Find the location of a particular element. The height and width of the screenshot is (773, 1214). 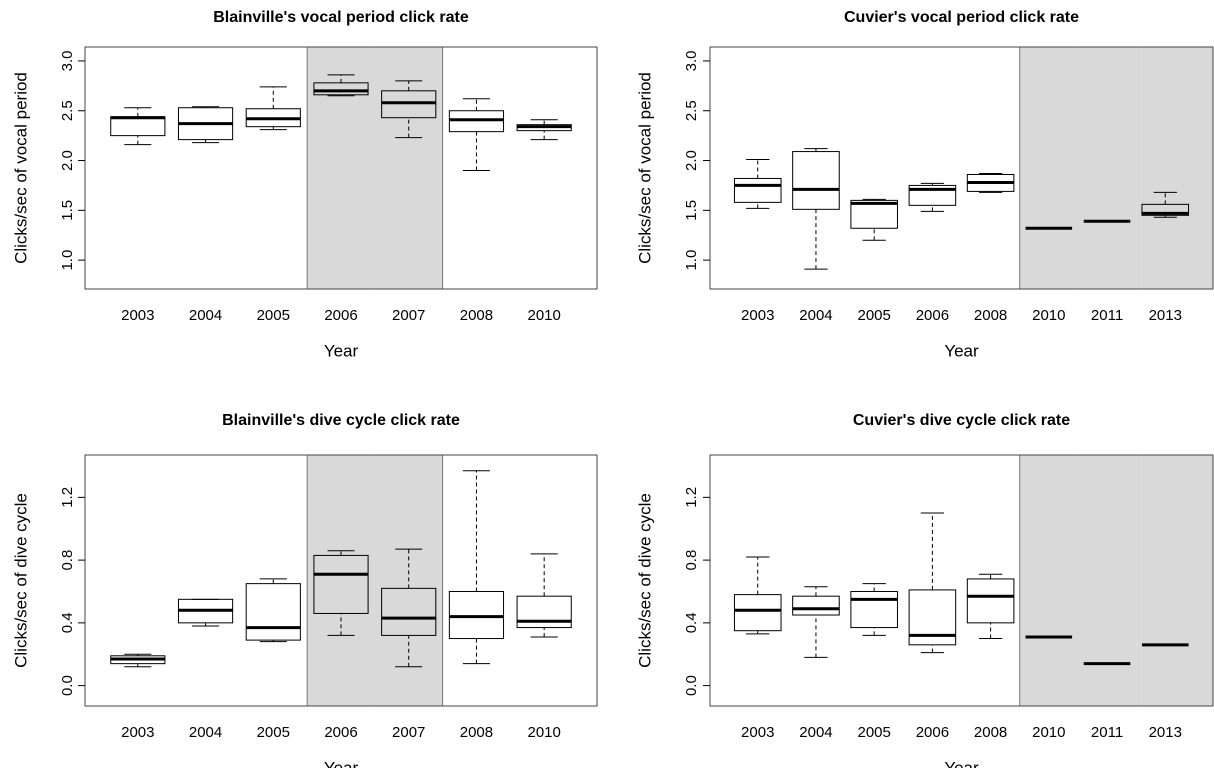

y-tick-label: 2.0 is located at coordinates (67, 160).